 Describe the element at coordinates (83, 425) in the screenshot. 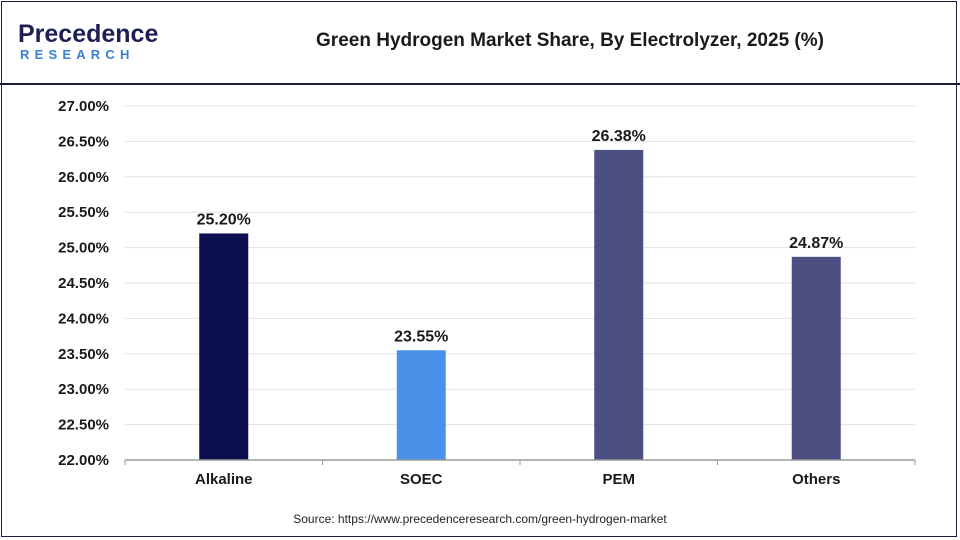

I see `y-tick-label: 22.50%` at that location.